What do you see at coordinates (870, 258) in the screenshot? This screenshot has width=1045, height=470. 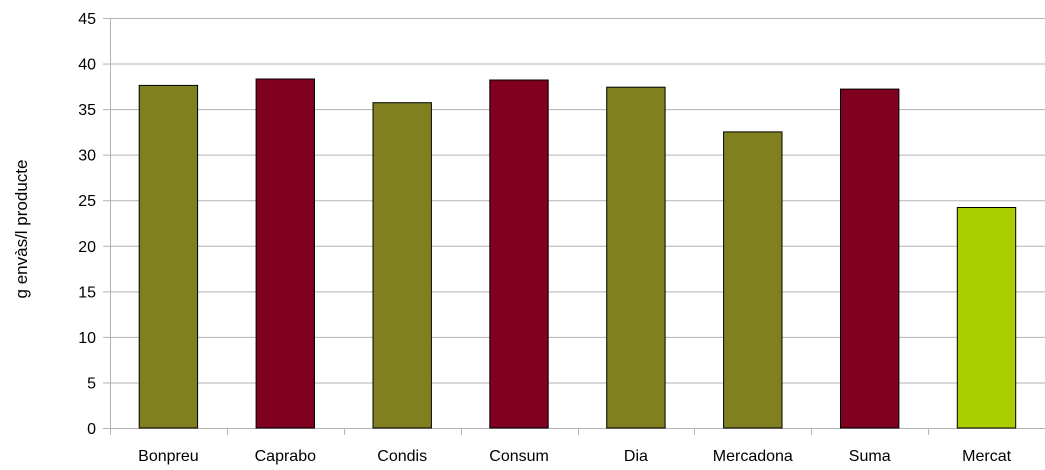 I see `bar-suma` at bounding box center [870, 258].